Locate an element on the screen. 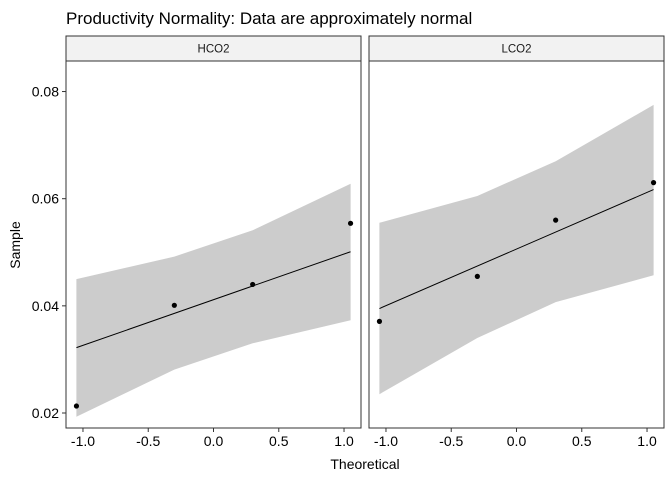 This screenshot has height=480, width=672. strip-label: HCO2 is located at coordinates (214, 50).